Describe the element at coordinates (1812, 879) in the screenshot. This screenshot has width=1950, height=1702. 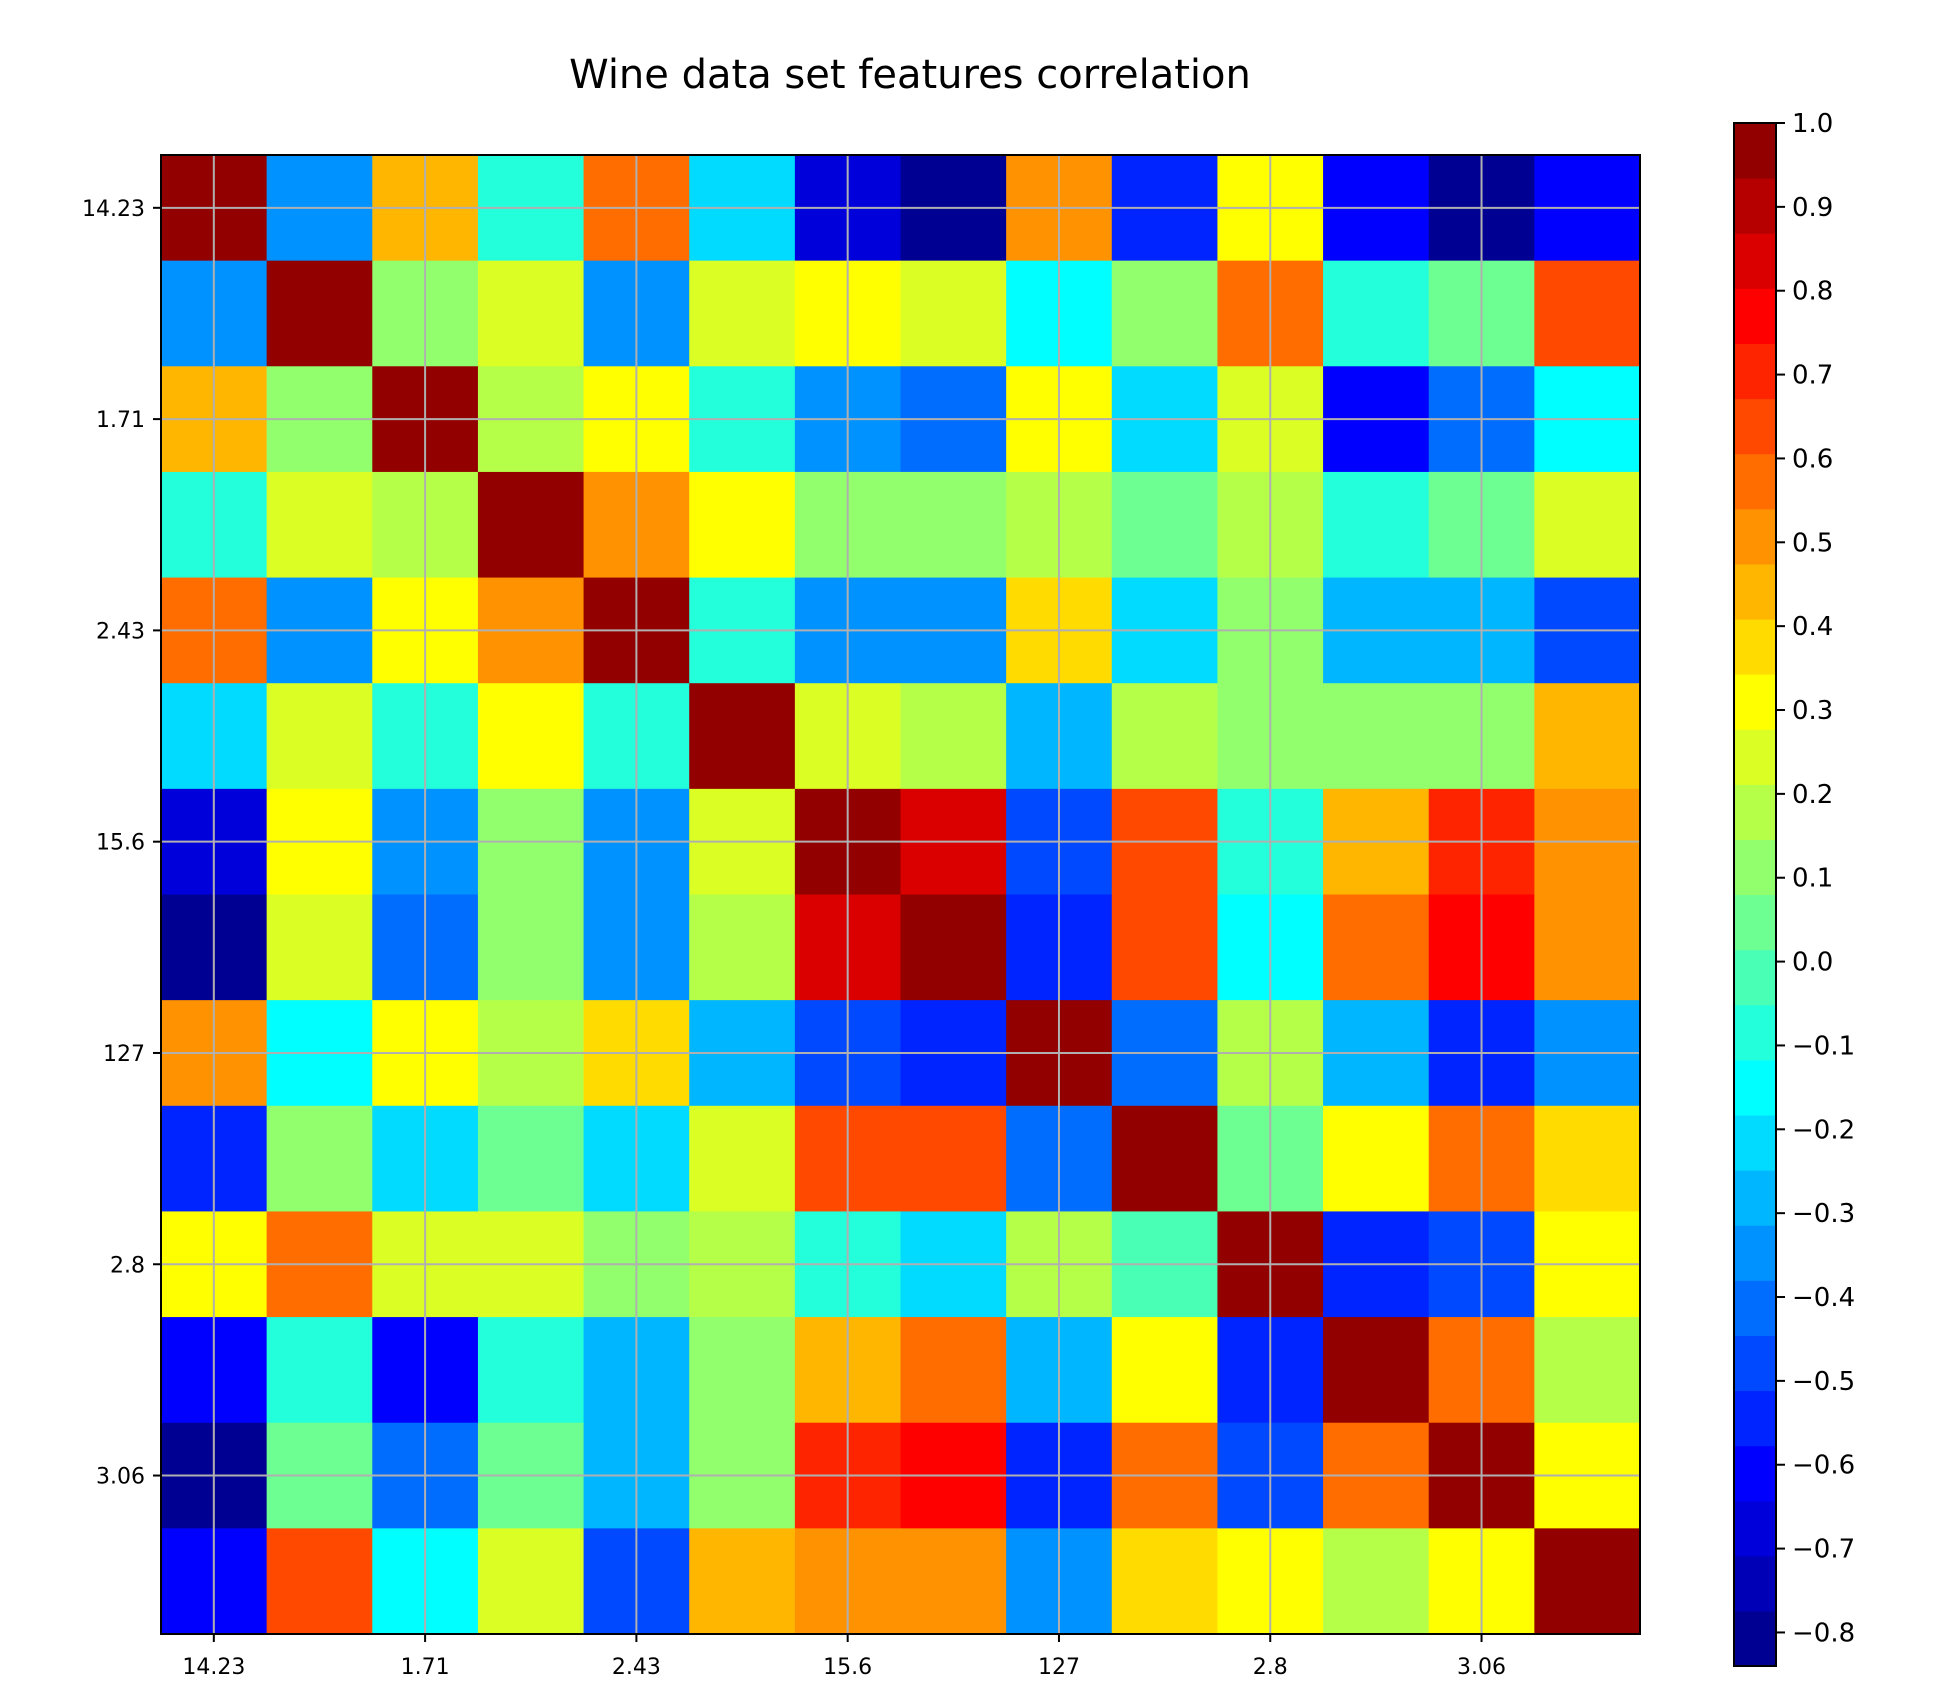
I see `colorbar-tick-label: 0.1` at that location.